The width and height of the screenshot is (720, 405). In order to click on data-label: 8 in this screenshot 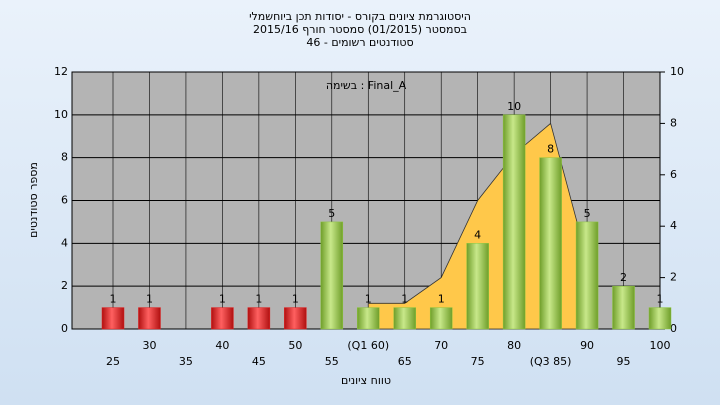, I will do `click(550, 149)`.